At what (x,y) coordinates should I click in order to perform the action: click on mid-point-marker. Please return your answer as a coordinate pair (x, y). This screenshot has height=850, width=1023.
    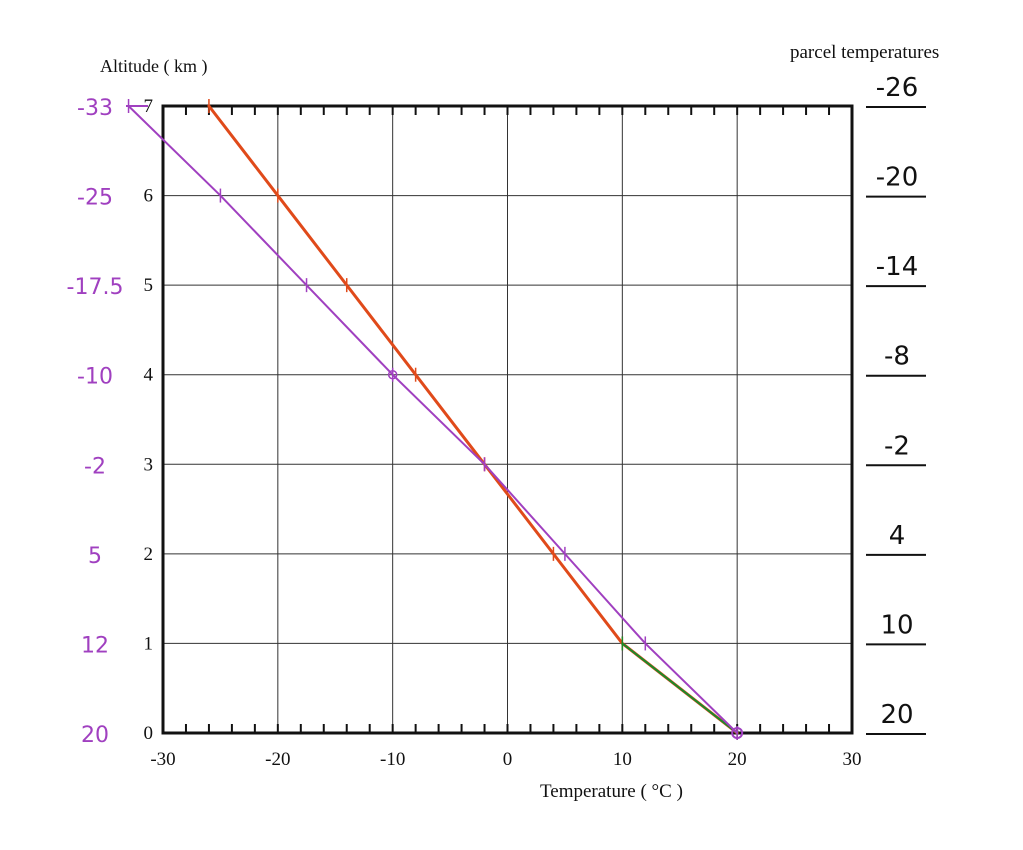
    Looking at the image, I should click on (392, 374).